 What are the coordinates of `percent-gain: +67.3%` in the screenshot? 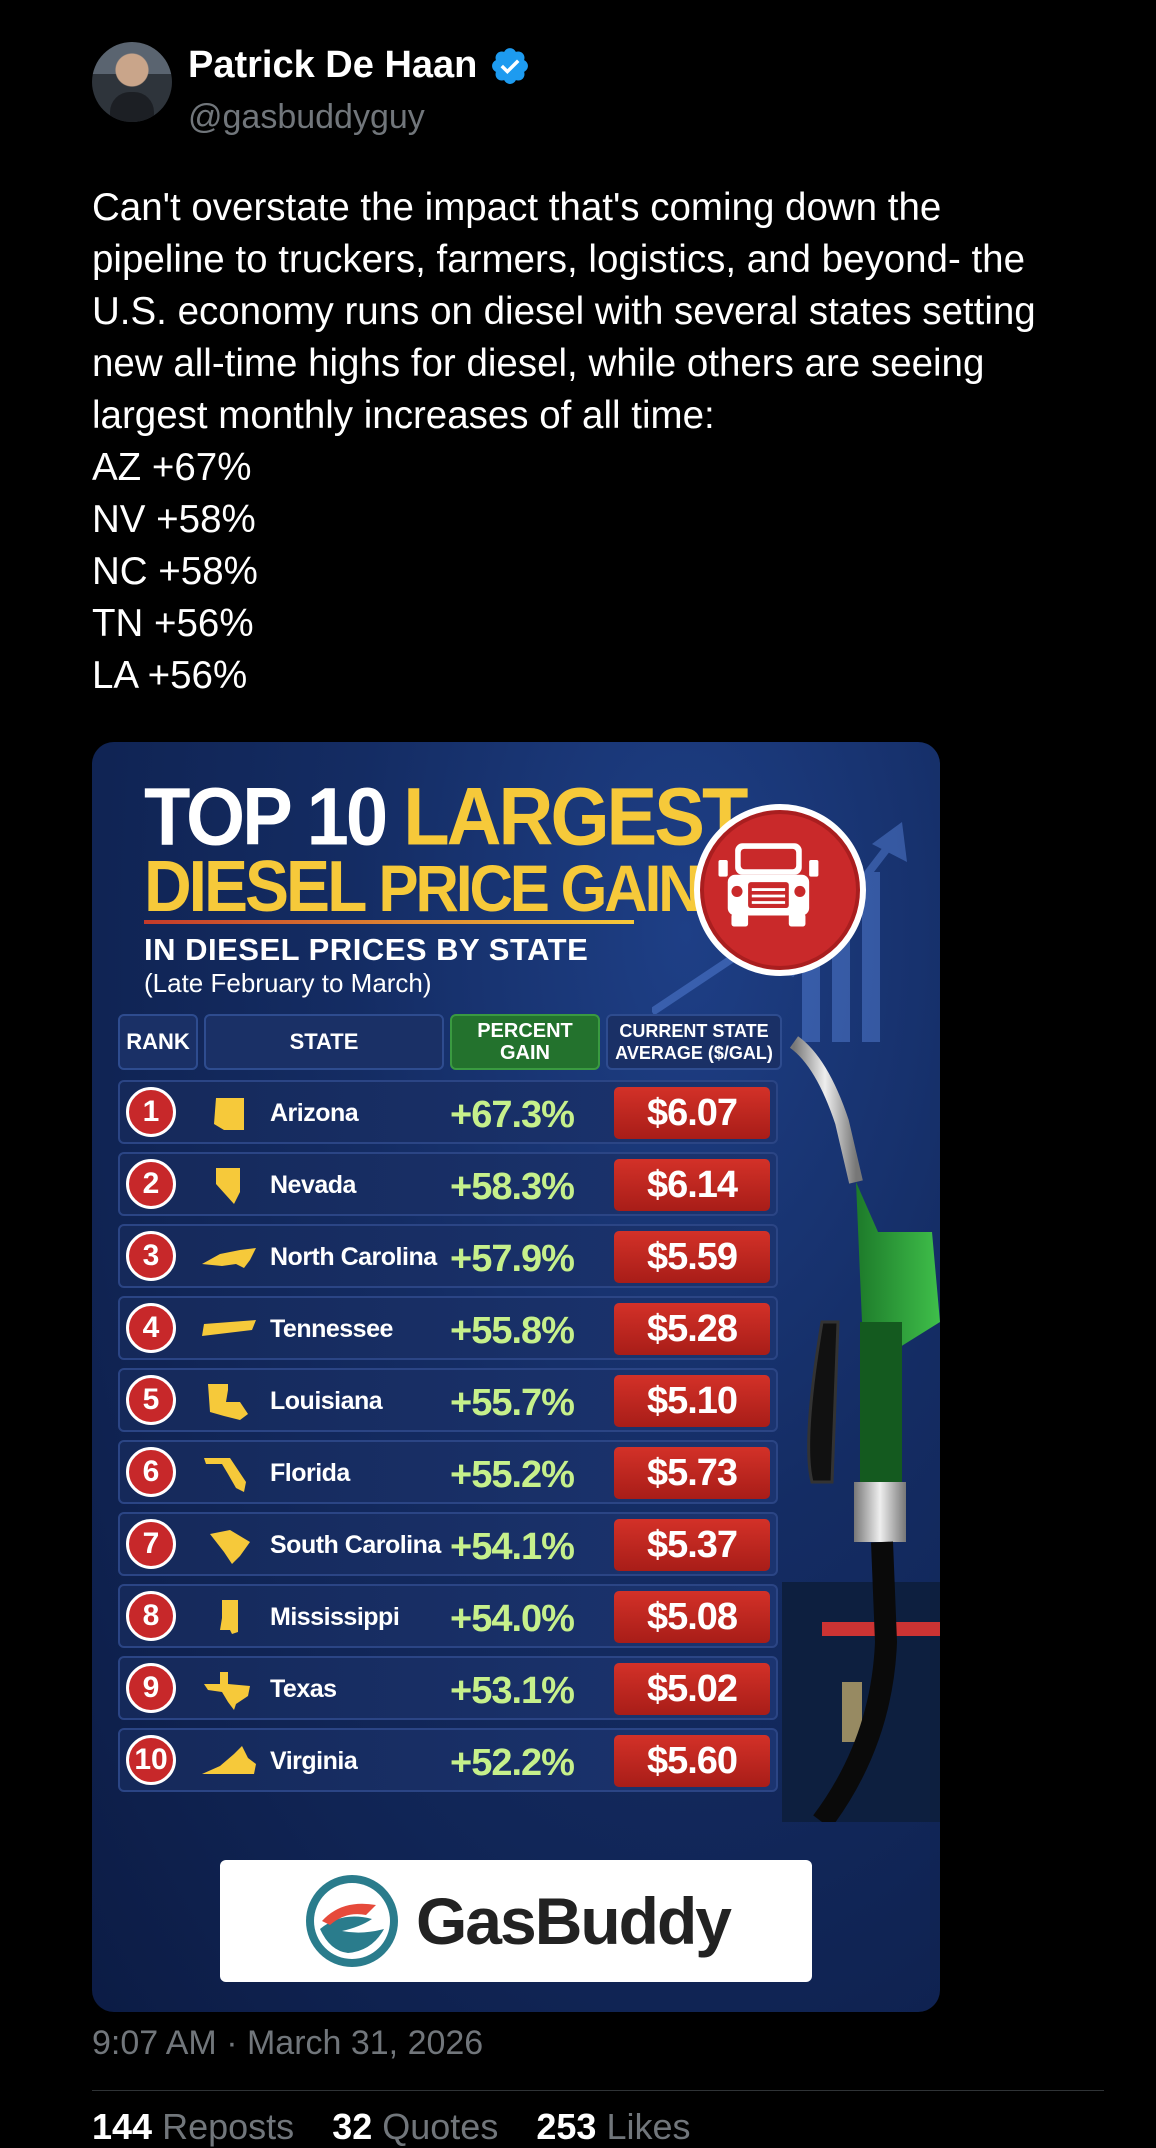 It's located at (512, 1115).